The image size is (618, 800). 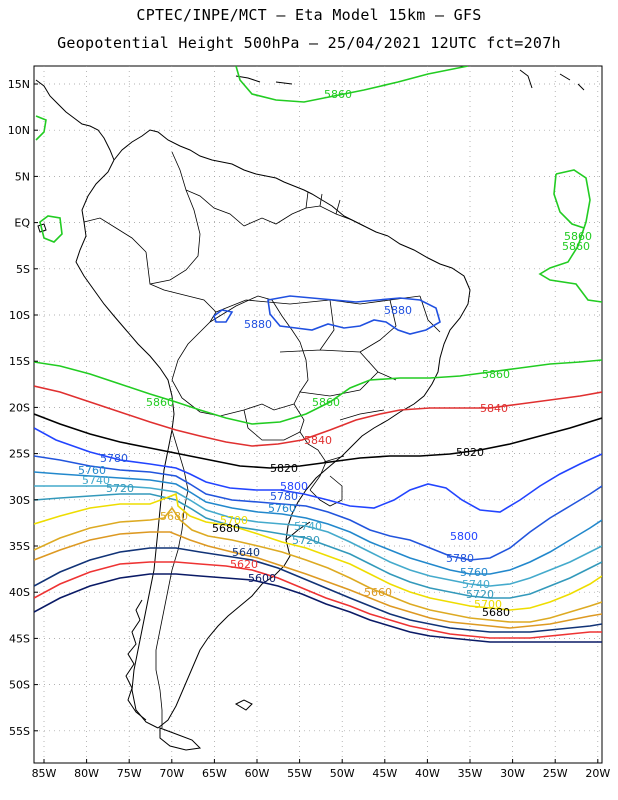 I want to click on label-5820-east: 5820, so click(x=470, y=452).